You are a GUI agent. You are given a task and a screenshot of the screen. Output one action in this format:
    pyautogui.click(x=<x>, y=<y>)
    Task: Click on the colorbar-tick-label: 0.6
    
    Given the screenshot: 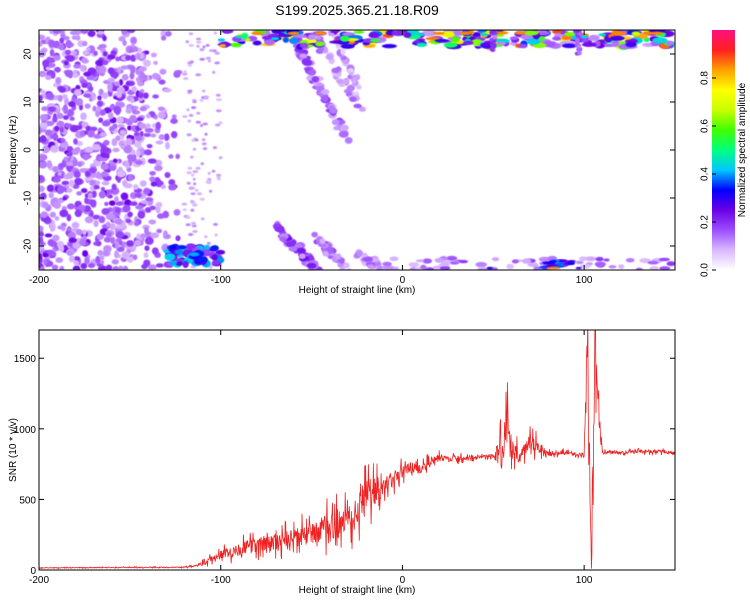 What is the action you would take?
    pyautogui.click(x=705, y=126)
    